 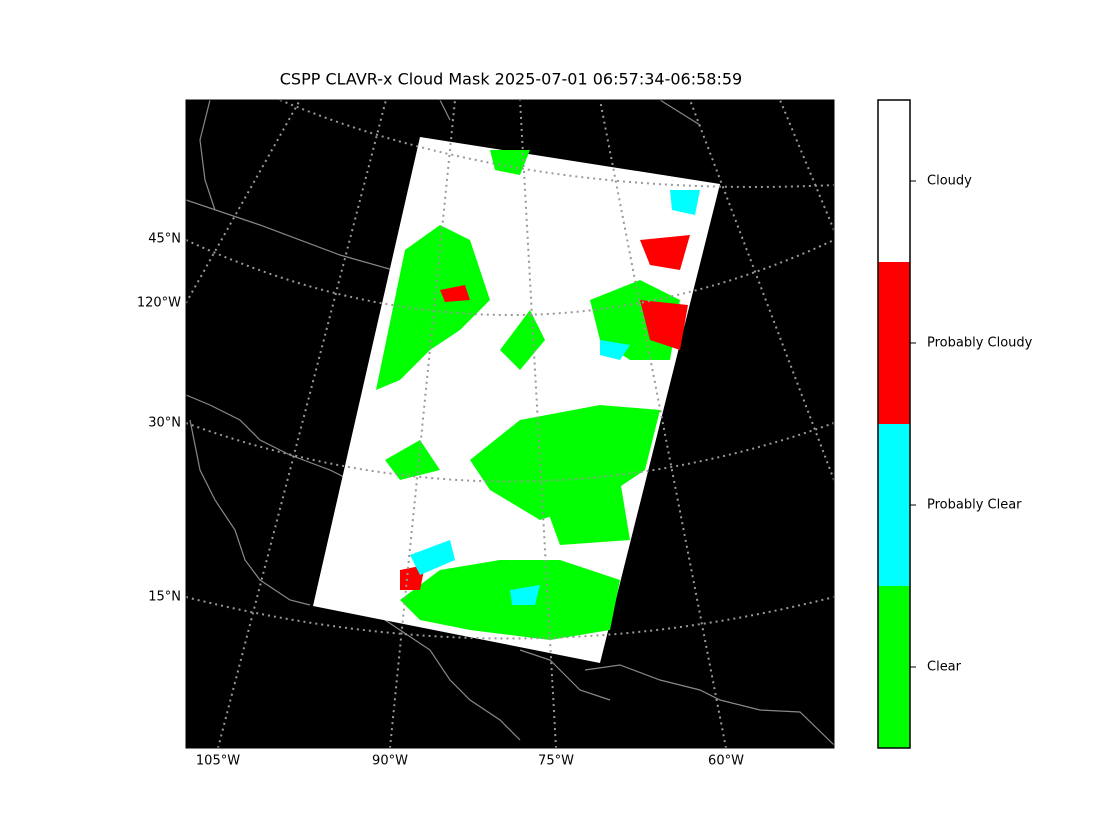 I want to click on colorbar-label: Clear, so click(x=944, y=667).